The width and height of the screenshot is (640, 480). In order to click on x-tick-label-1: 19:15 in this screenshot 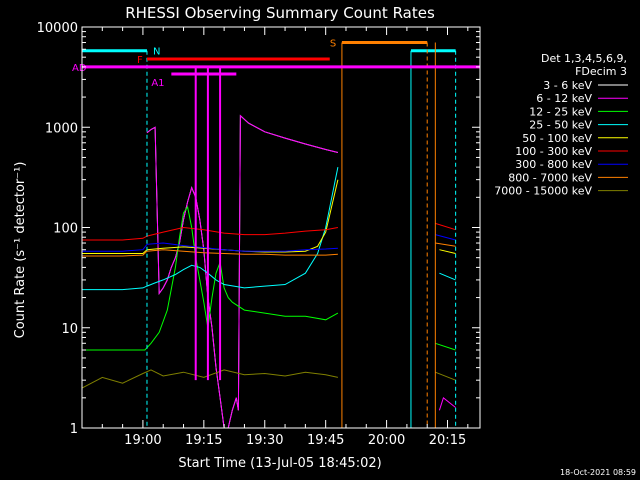, I will do `click(203, 440)`.